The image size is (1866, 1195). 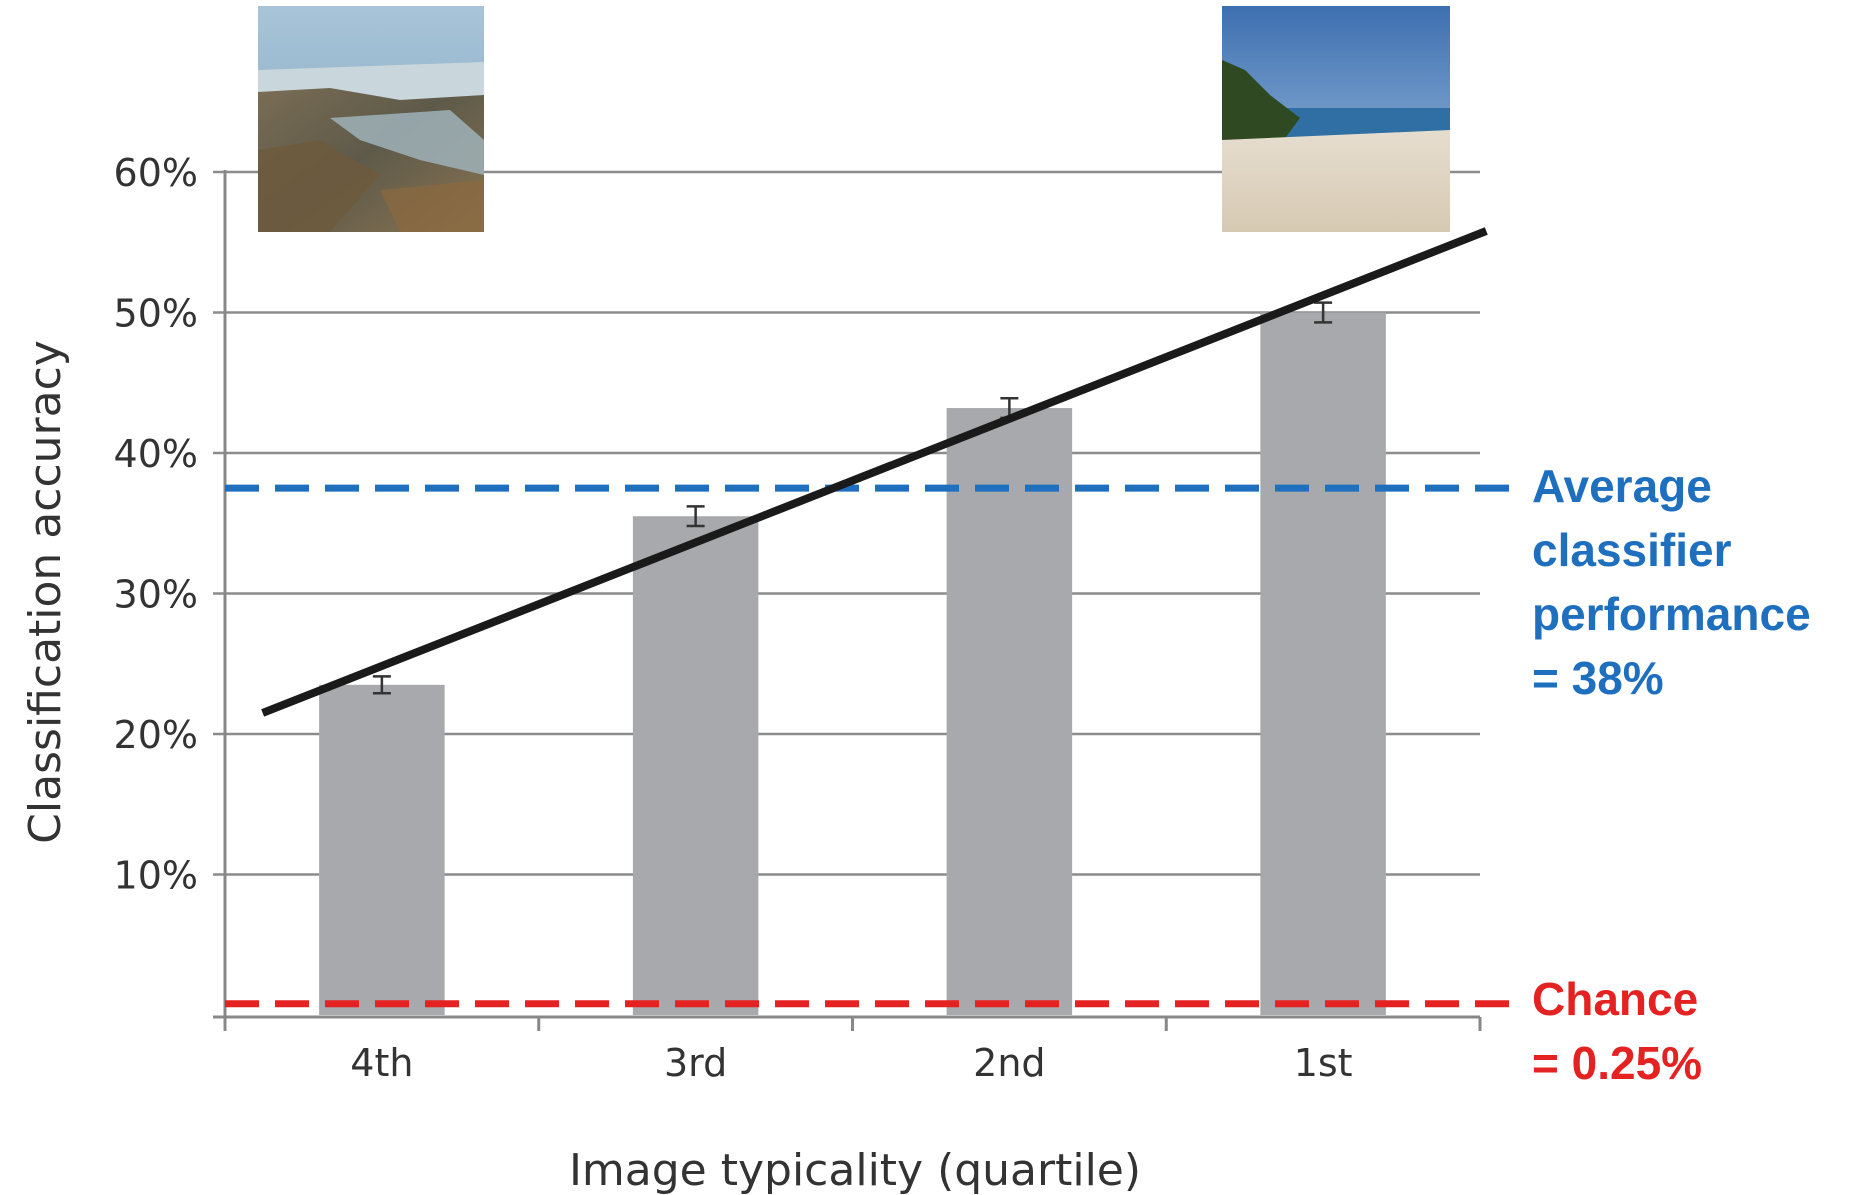 I want to click on x-axis-title: Image typicality (quartile), so click(x=855, y=1170).